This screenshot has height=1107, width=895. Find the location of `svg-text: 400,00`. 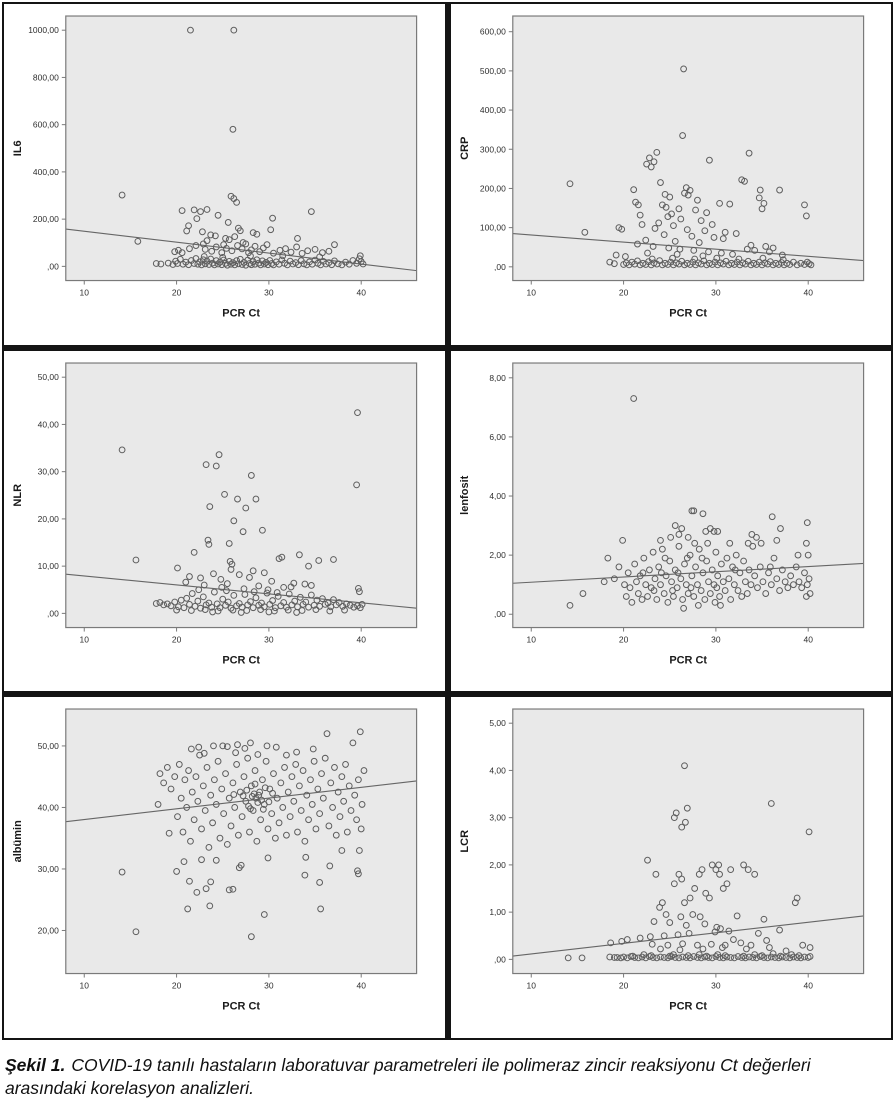

svg-text: 400,00 is located at coordinates (46, 172).